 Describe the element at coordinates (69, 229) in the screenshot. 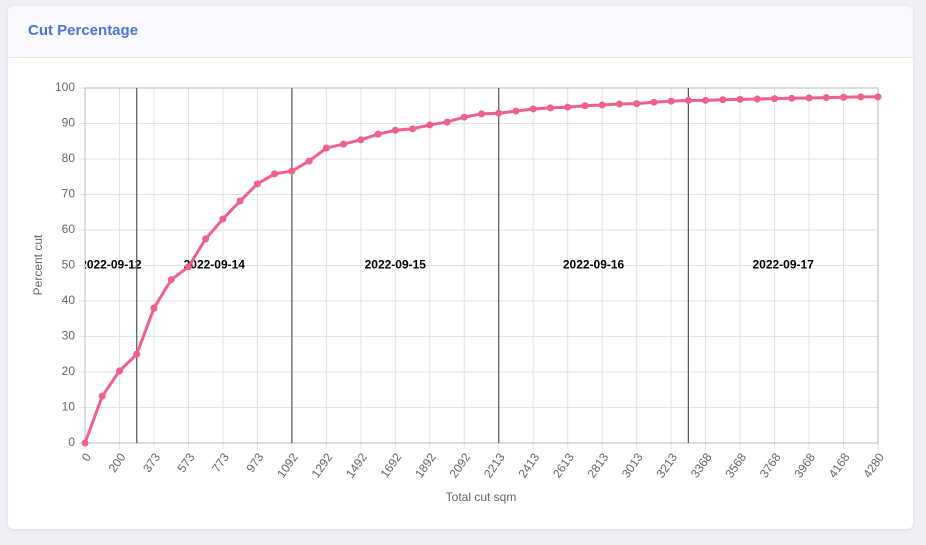

I see `y-tick-label: 60` at that location.